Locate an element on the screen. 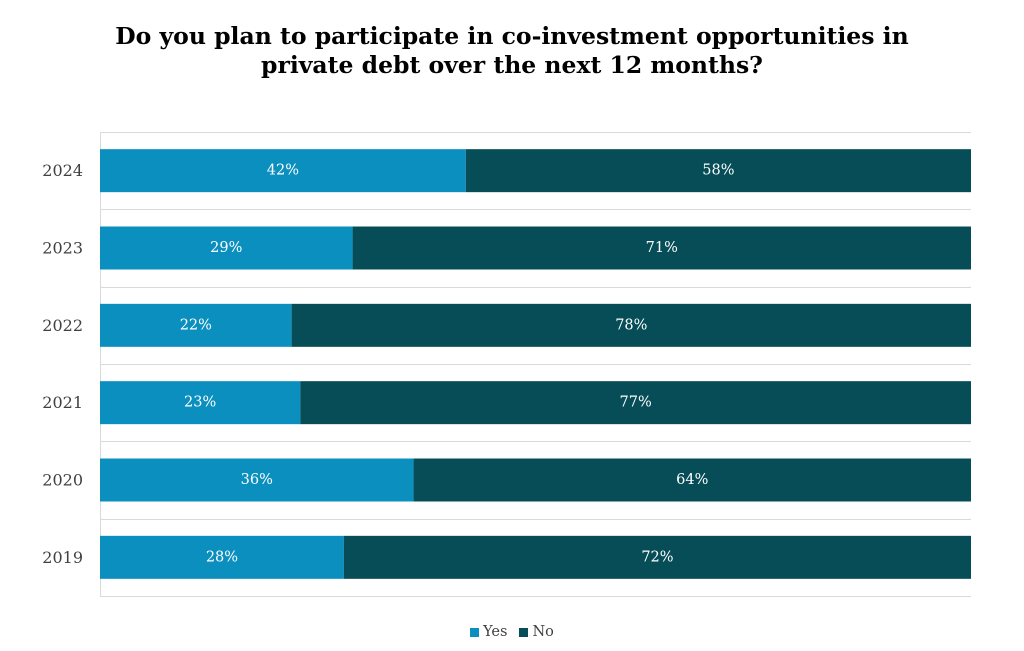 The width and height of the screenshot is (1024, 651). data-label-yes-2019: 28% is located at coordinates (222, 557).